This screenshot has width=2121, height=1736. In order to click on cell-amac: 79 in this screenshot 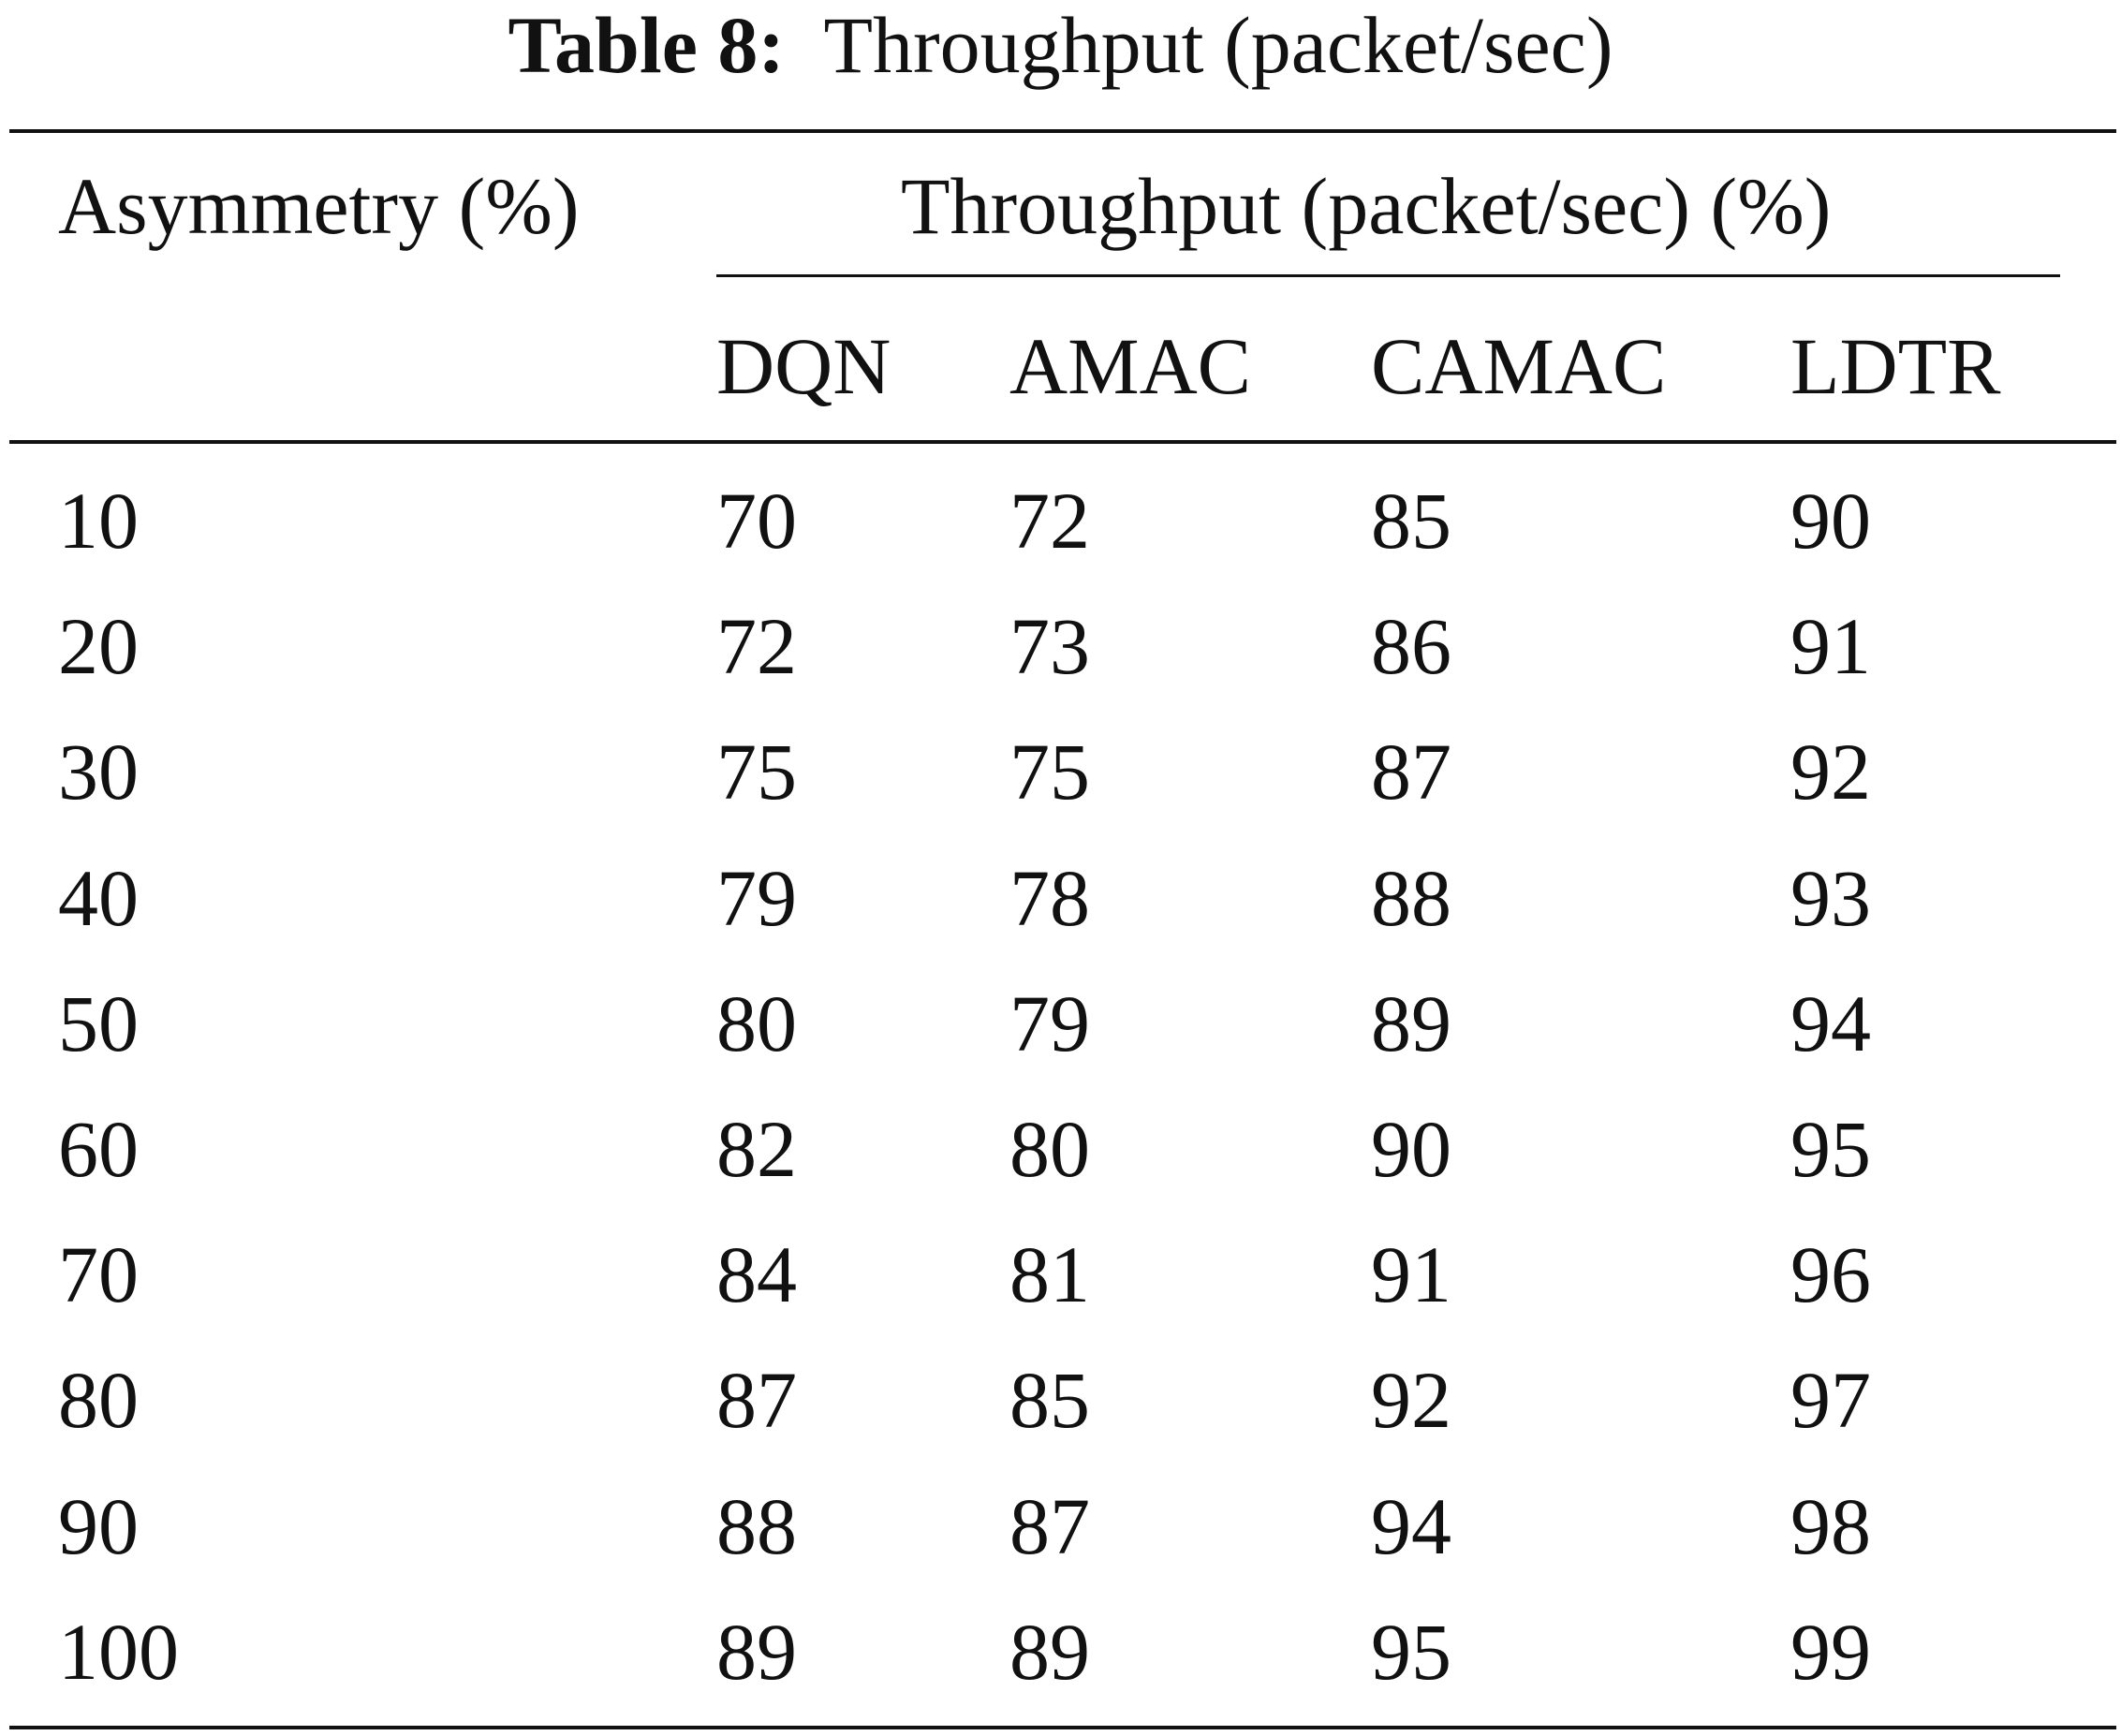, I will do `click(1049, 1023)`.